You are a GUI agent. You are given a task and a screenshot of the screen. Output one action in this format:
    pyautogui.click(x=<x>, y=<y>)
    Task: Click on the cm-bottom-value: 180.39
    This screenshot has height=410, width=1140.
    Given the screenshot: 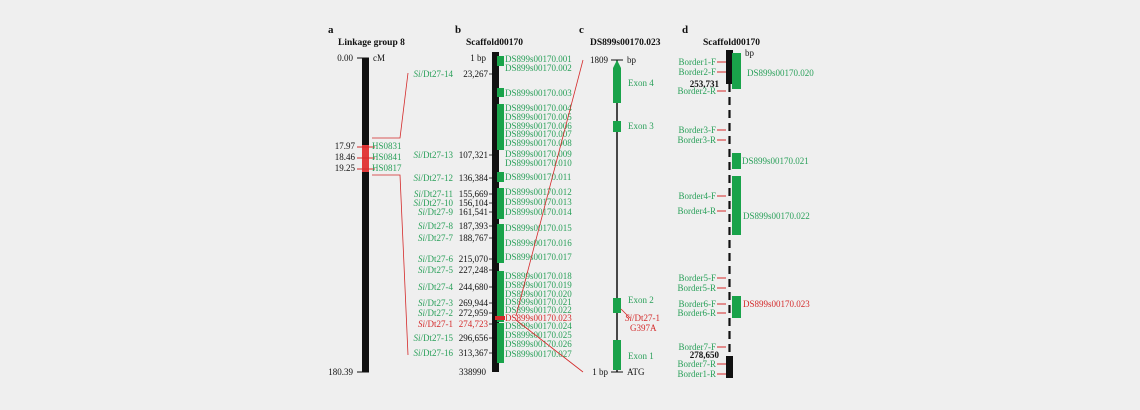 What is the action you would take?
    pyautogui.click(x=340, y=372)
    